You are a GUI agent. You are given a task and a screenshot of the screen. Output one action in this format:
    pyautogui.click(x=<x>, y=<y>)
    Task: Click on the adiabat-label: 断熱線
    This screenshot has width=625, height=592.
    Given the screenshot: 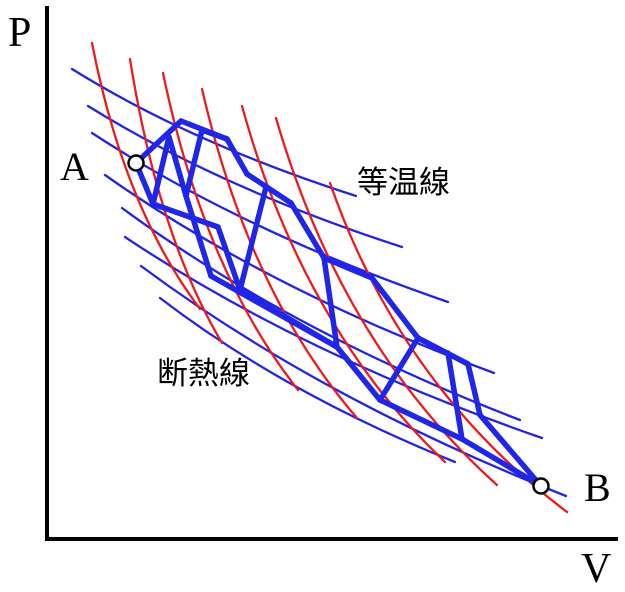 What is the action you would take?
    pyautogui.click(x=203, y=373)
    